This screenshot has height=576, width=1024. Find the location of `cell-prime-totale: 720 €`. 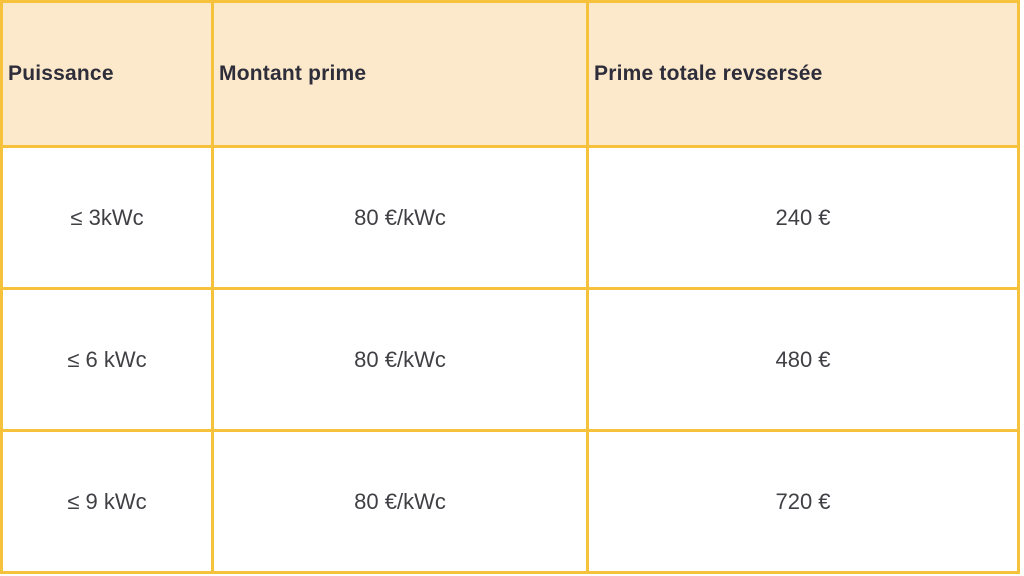

cell-prime-totale: 720 € is located at coordinates (803, 501).